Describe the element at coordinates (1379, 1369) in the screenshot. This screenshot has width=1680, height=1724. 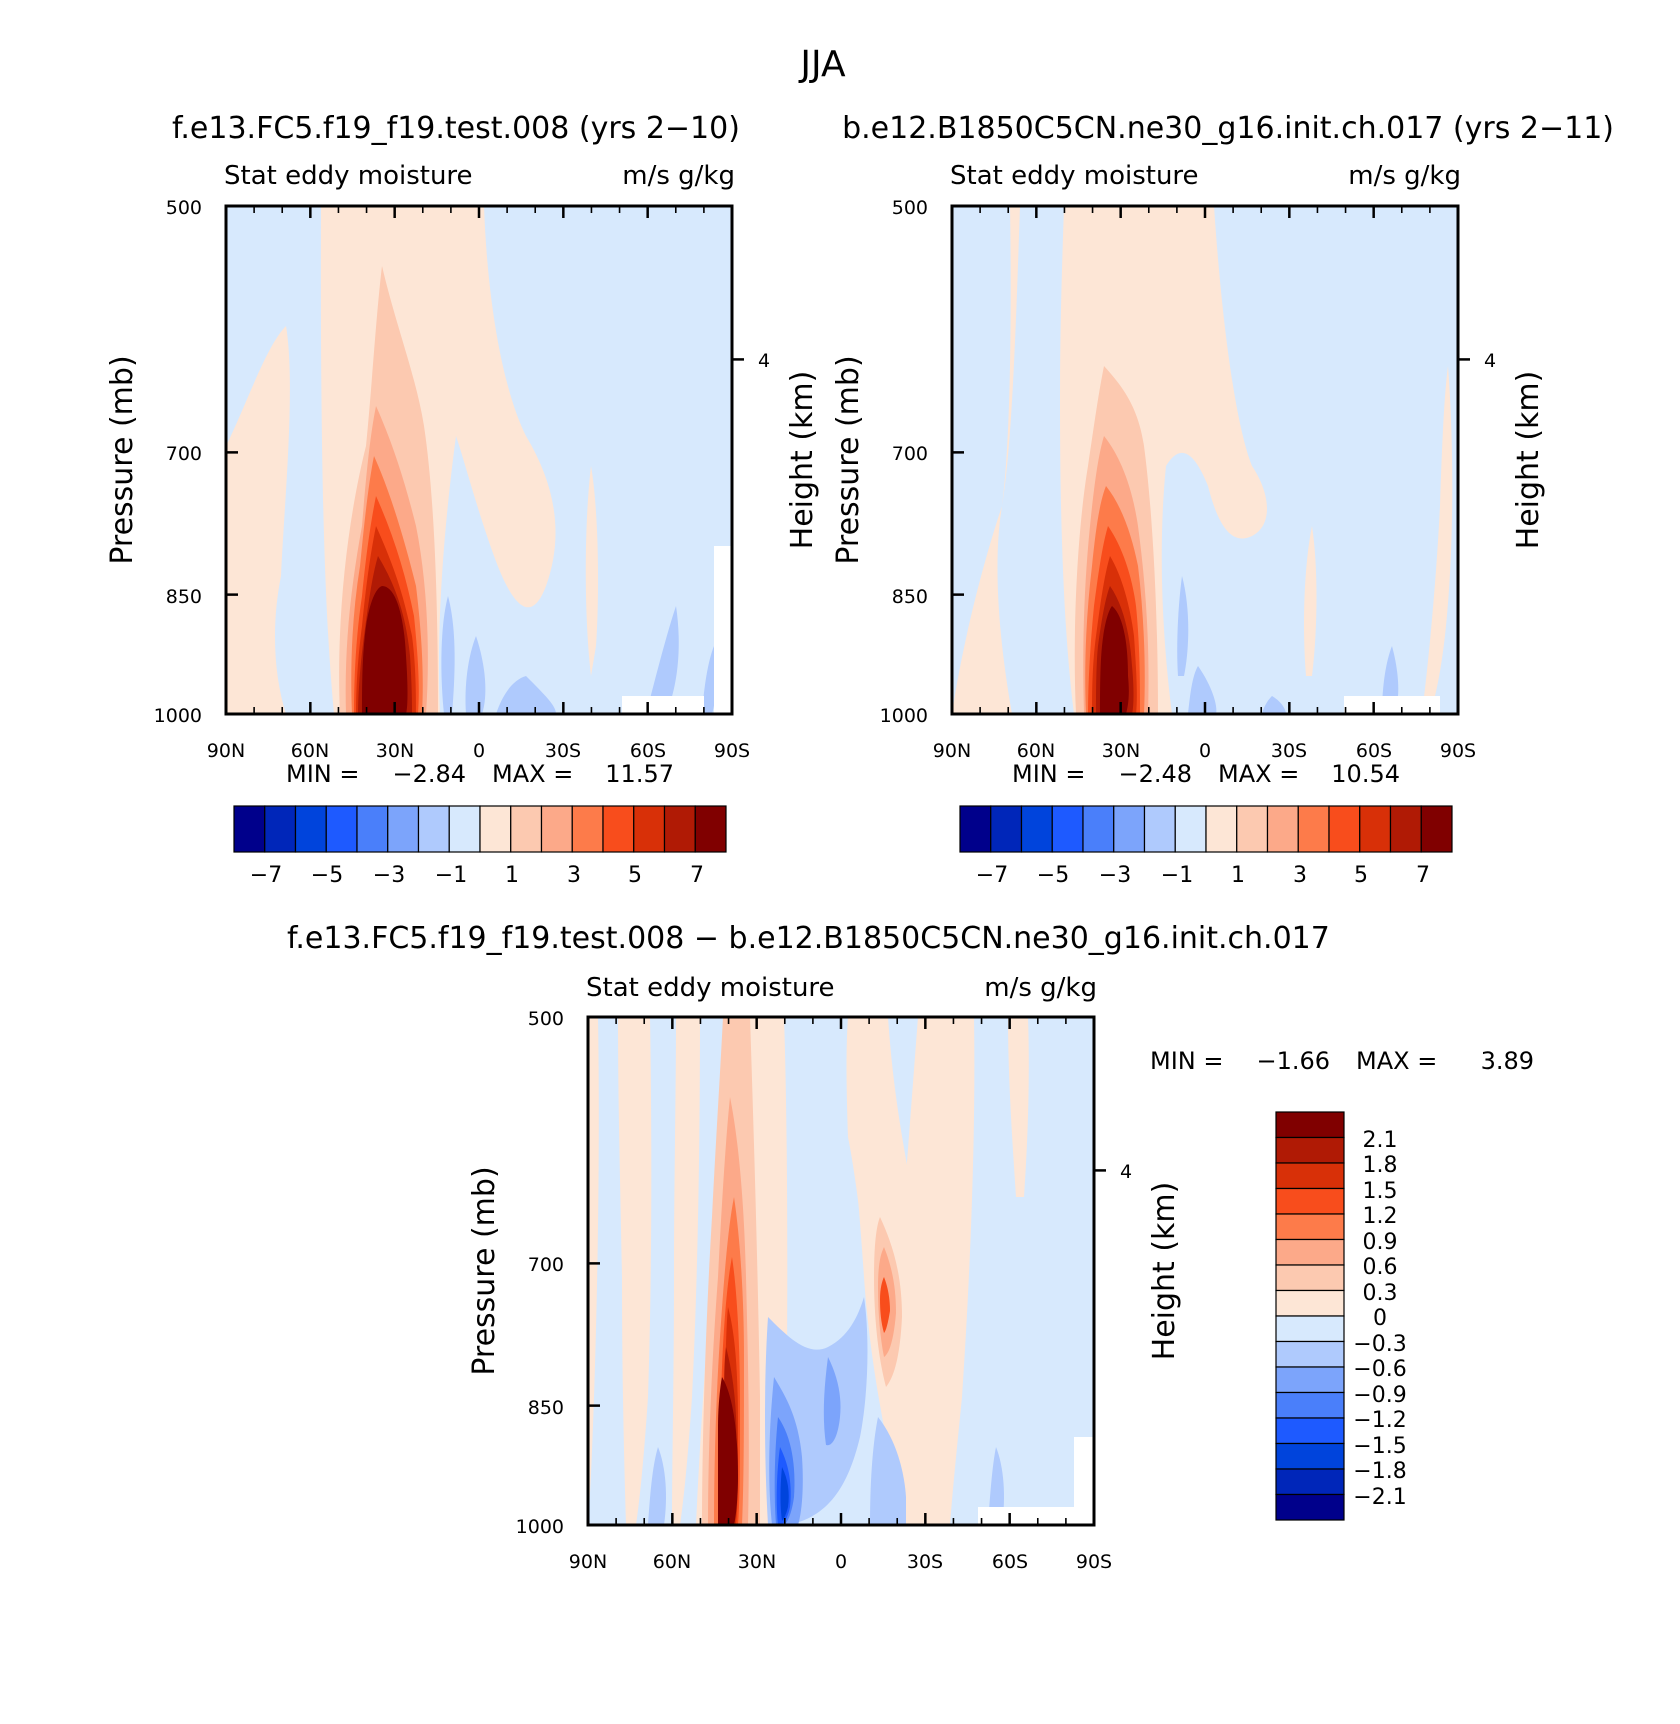
I see `colorbar-label: −0.6` at that location.